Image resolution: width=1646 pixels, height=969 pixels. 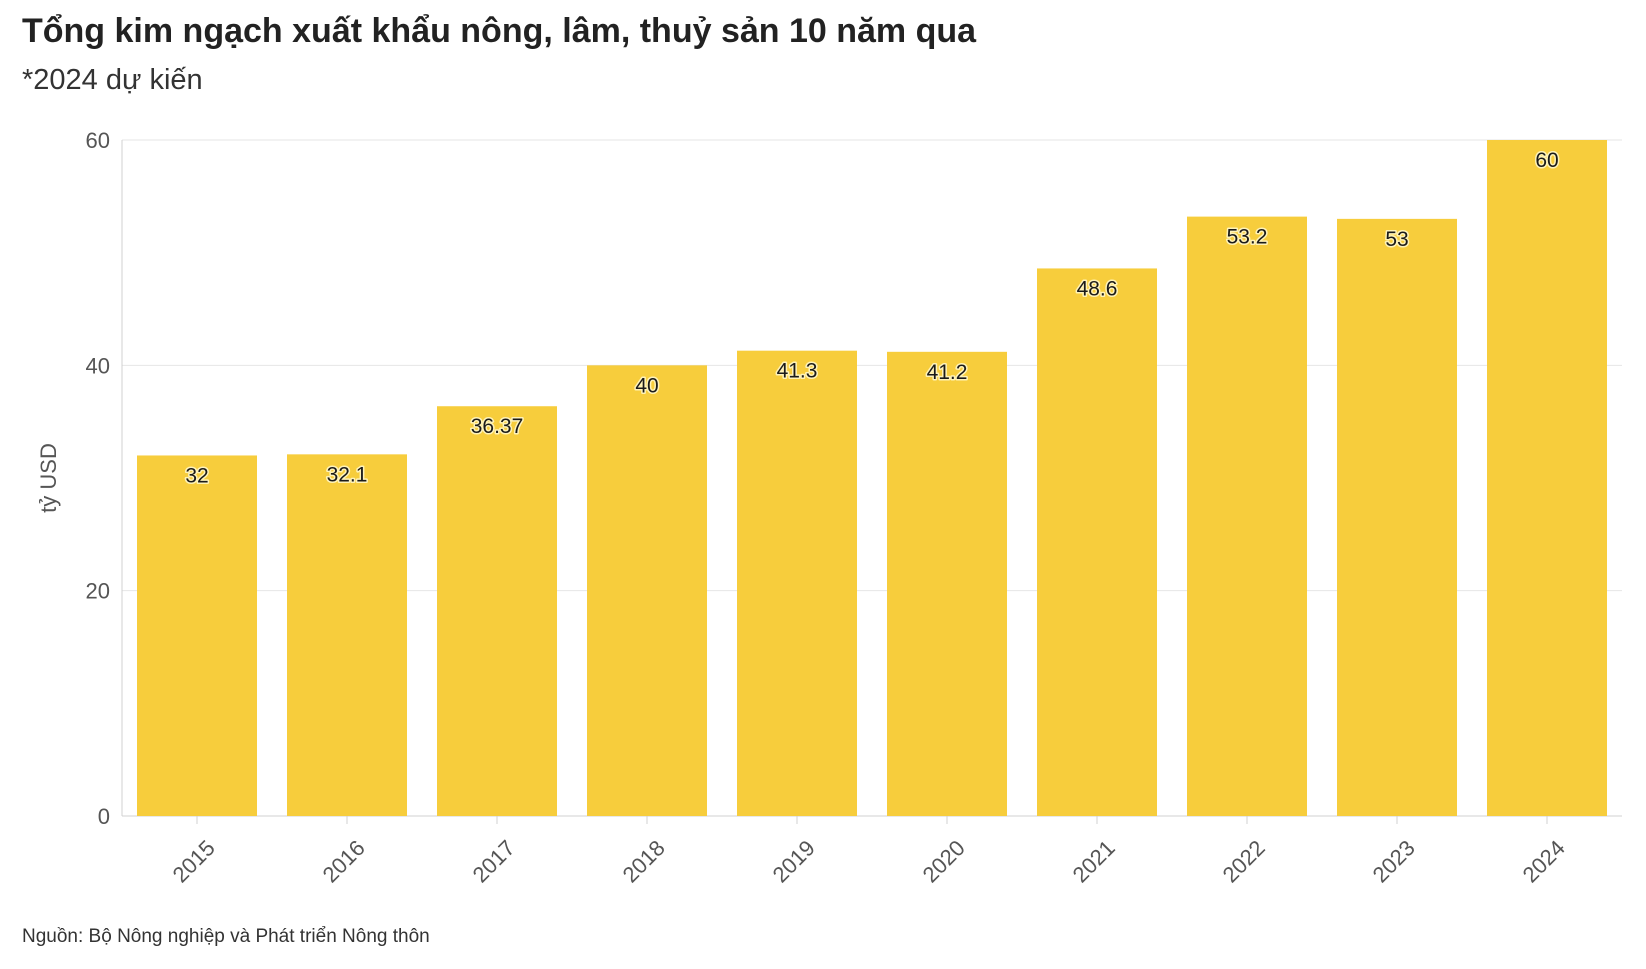 I want to click on x-axis-ticks: 2015 2016 2017 2018 2019 2020 2021 2022 2023 2024, so click(x=869, y=851).